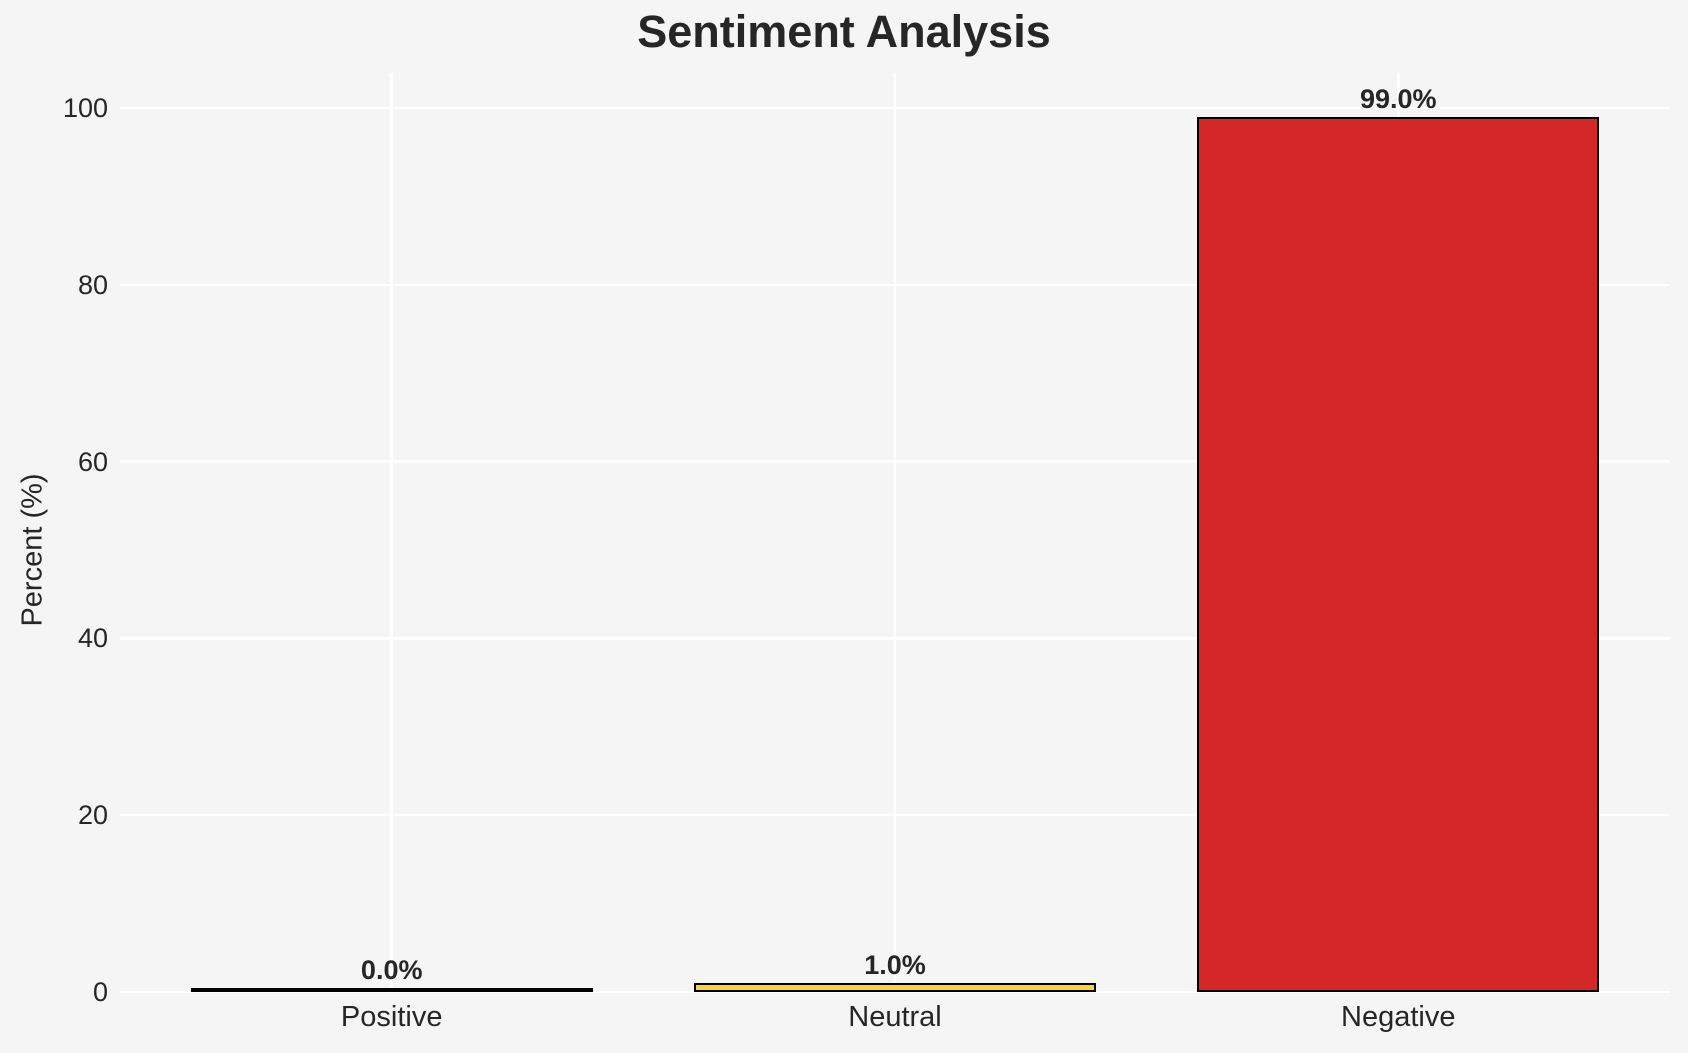 The width and height of the screenshot is (1688, 1053). I want to click on y-tick-label: 80, so click(92, 284).